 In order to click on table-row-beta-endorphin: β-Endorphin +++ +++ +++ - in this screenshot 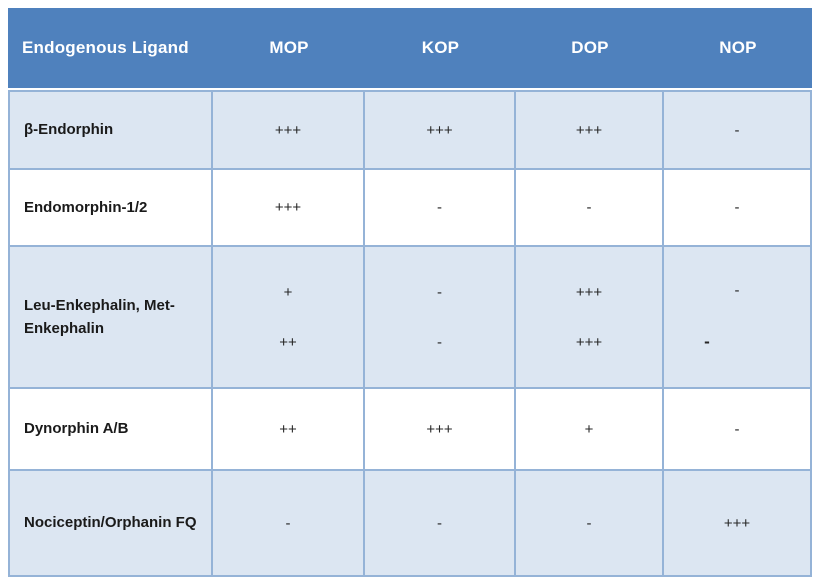, I will do `click(410, 130)`.